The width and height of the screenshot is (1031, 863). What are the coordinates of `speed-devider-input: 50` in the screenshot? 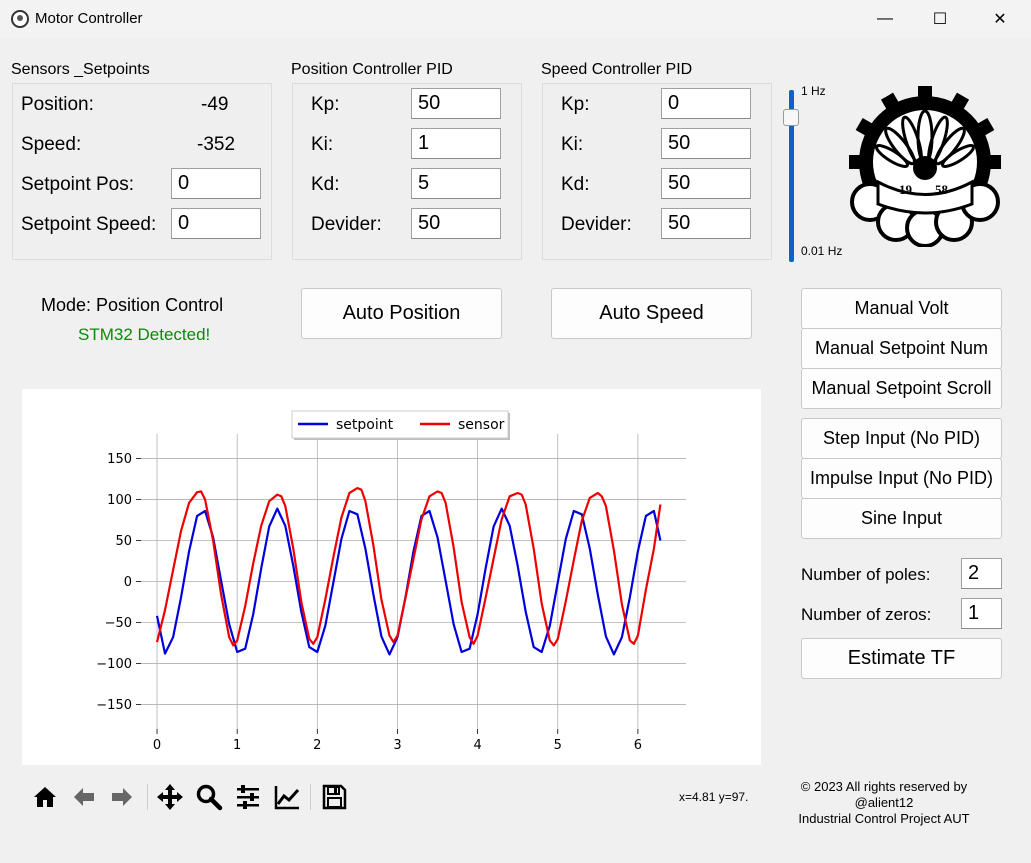 It's located at (706, 223).